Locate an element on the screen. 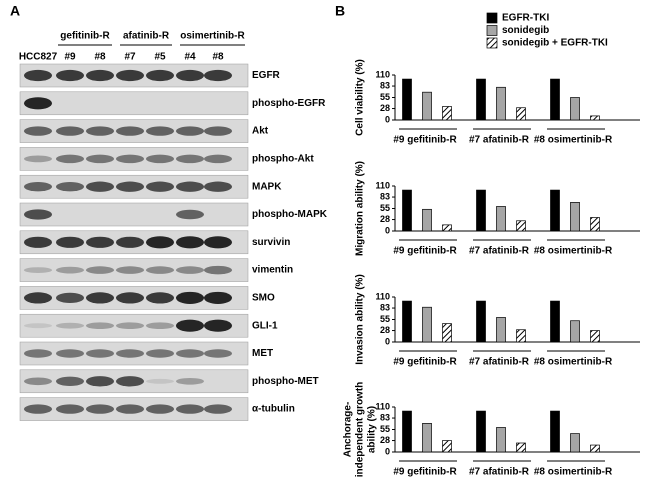  group-label: afatinib-R is located at coordinates (146, 36).